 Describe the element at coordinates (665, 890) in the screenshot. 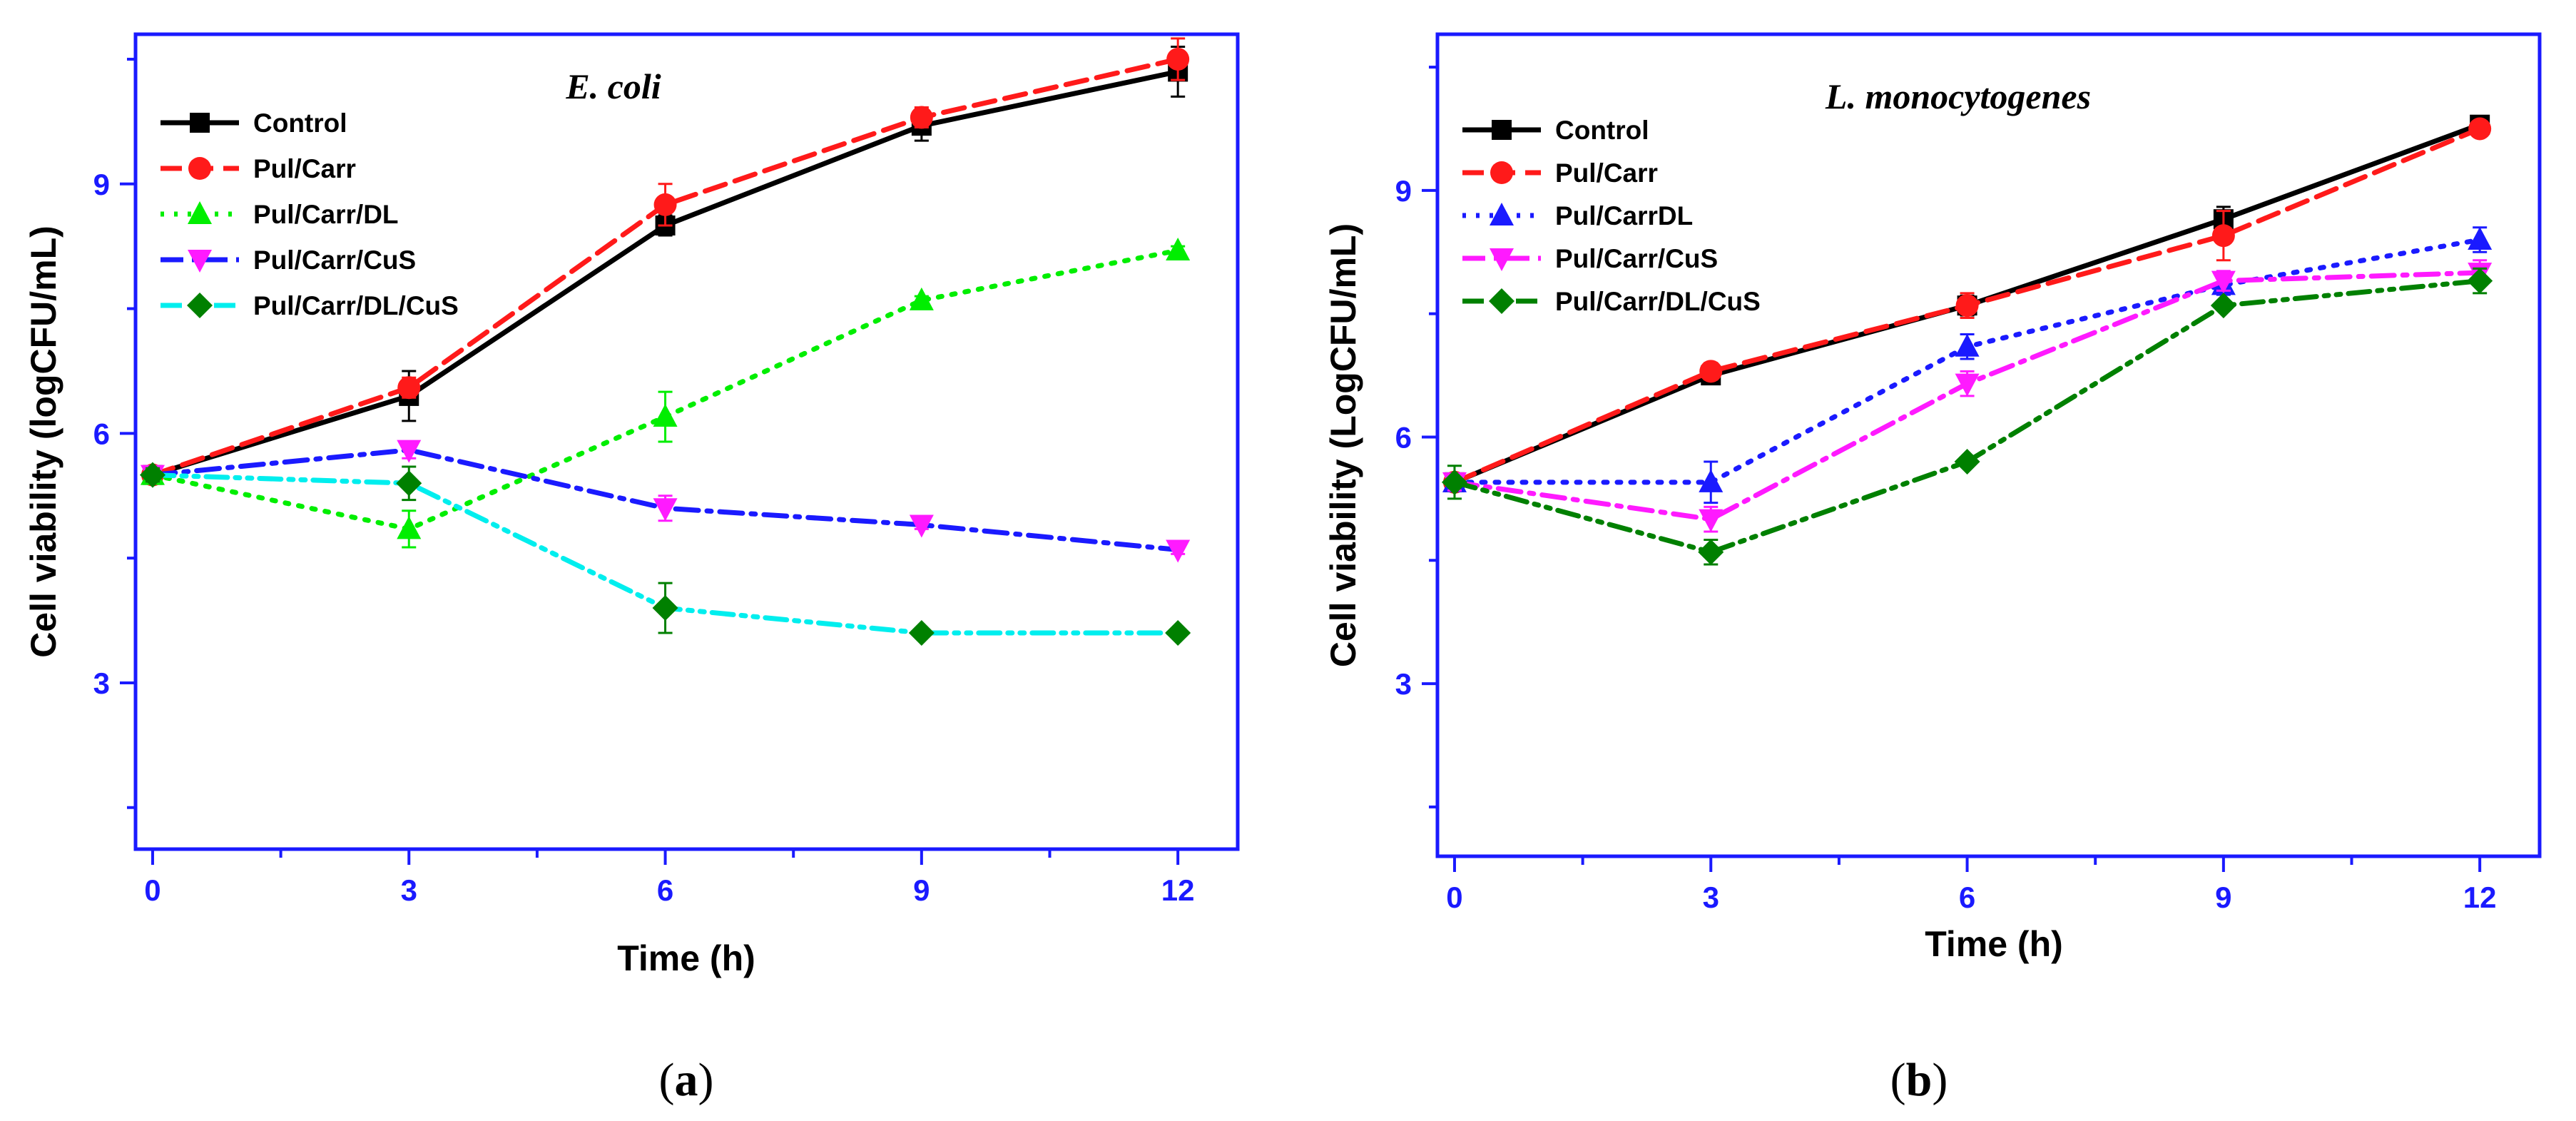

I see `x-tick-label-a: 6` at that location.